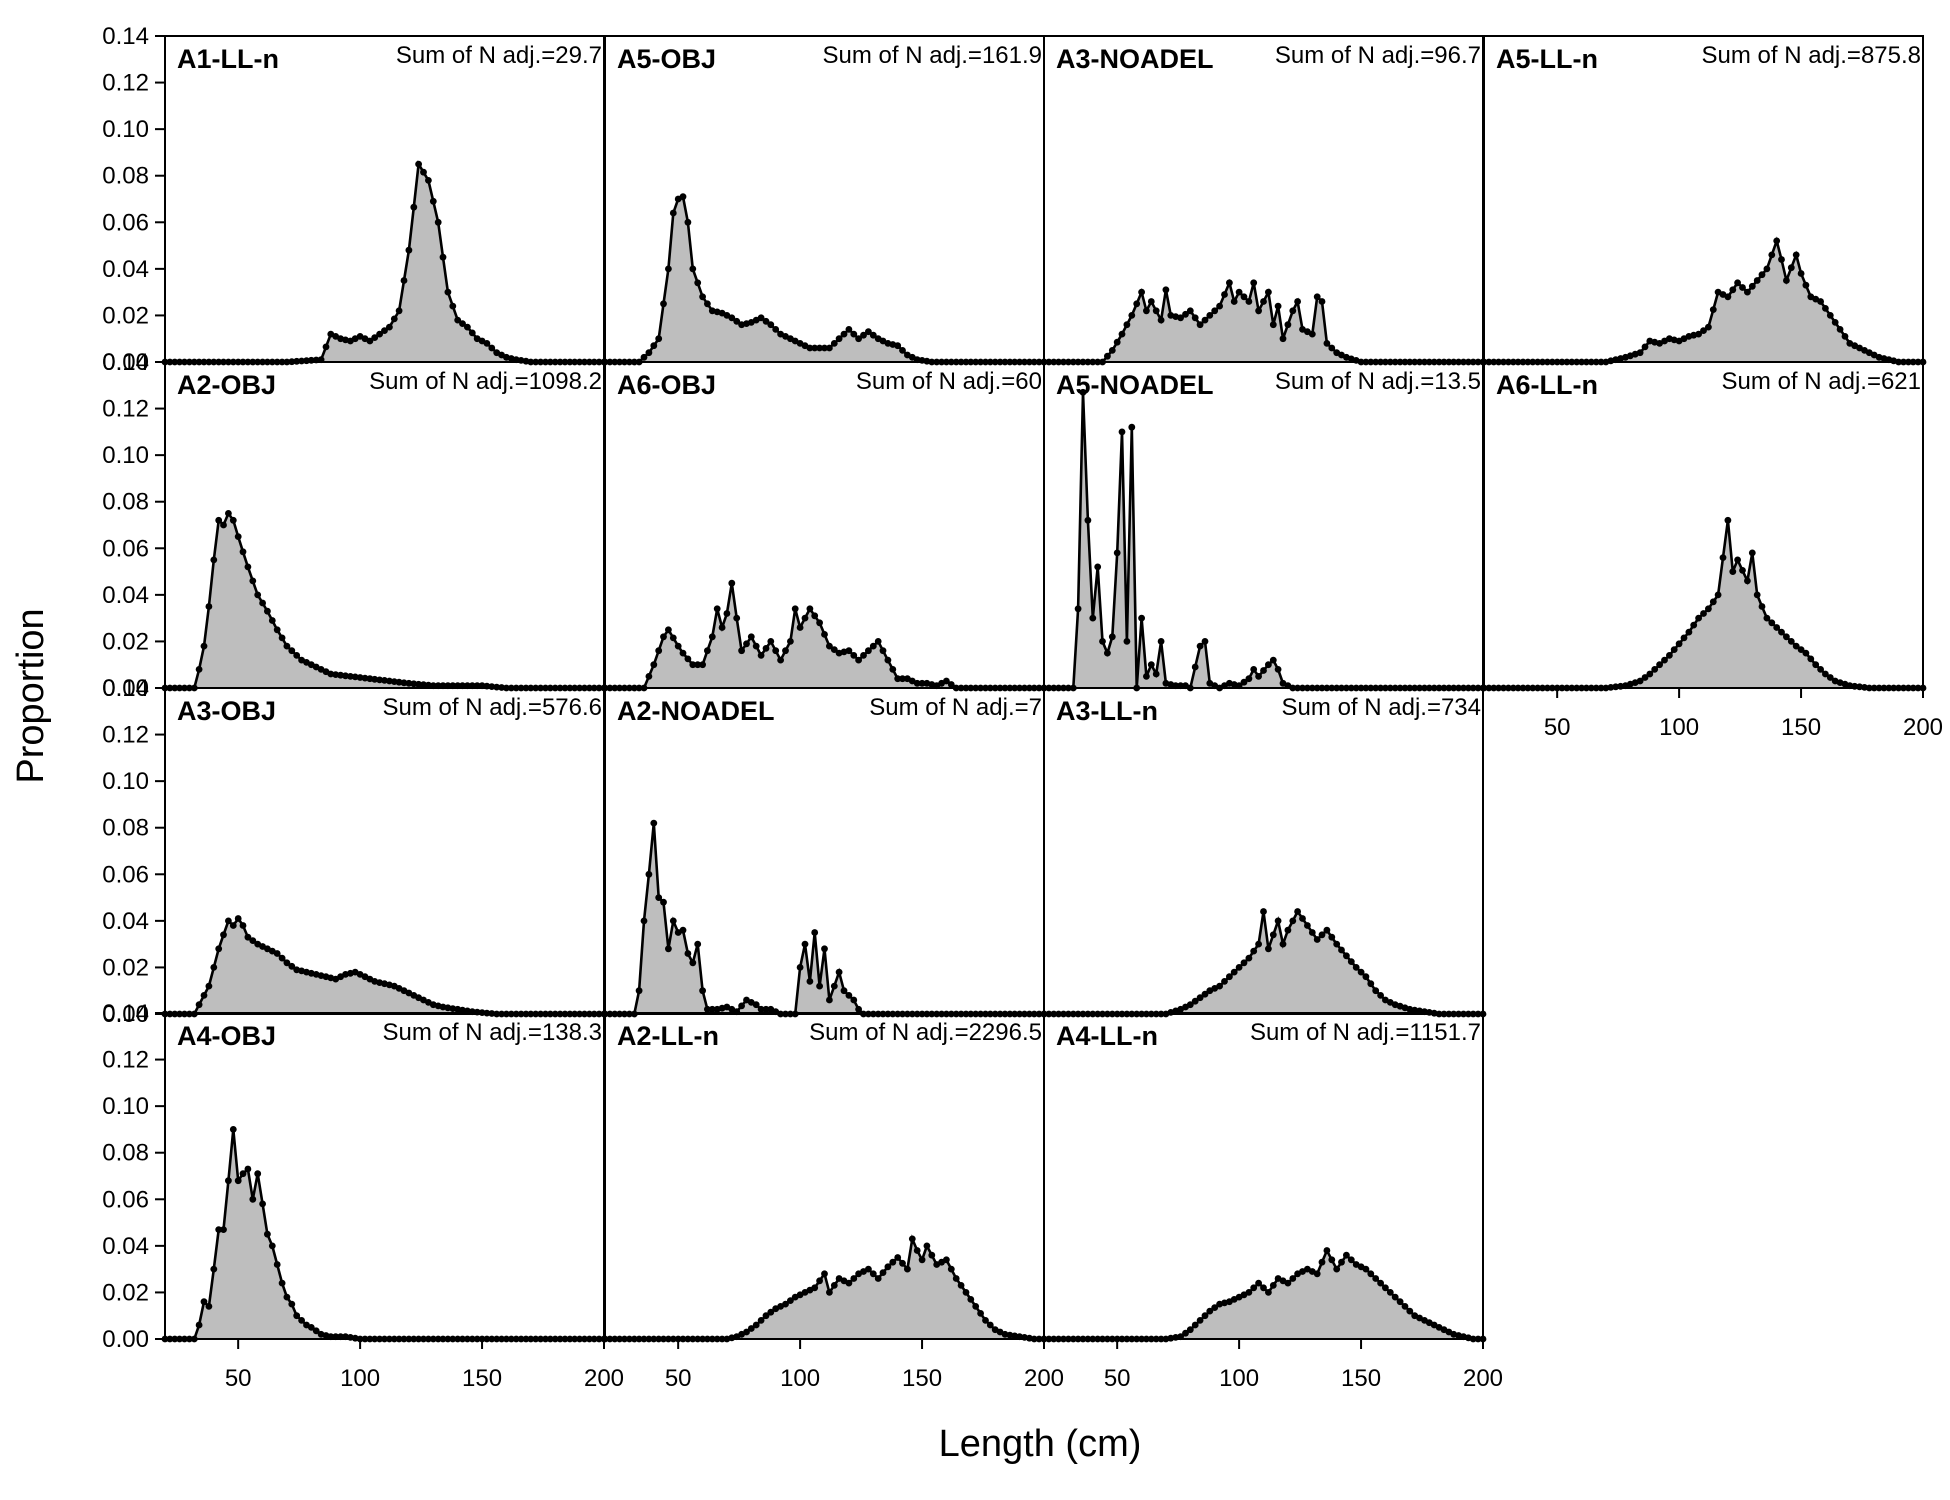 The height and width of the screenshot is (1500, 1950). I want to click on x-tick-label: 200, so click(1044, 1378).